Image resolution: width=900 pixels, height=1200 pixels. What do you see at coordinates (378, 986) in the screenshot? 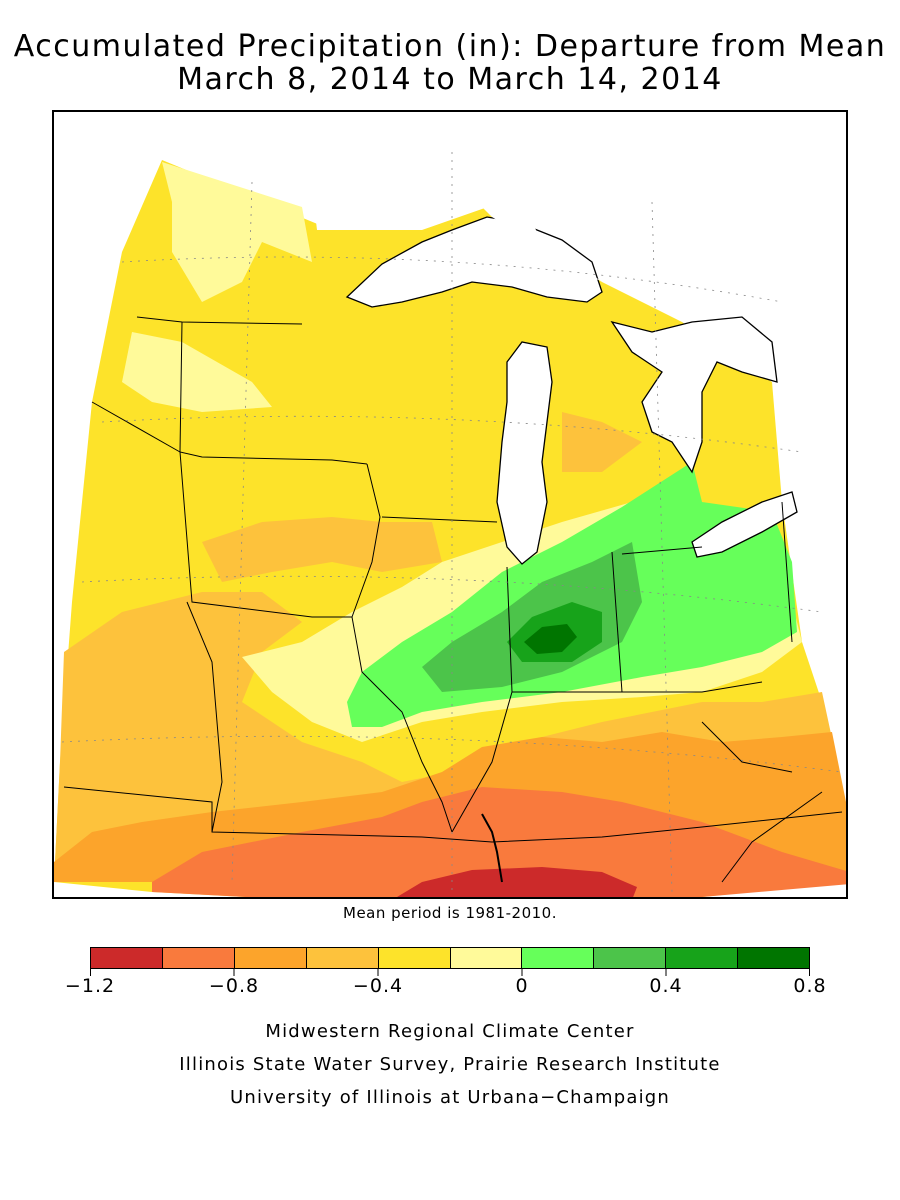
I see `legend-label: −0.4` at bounding box center [378, 986].